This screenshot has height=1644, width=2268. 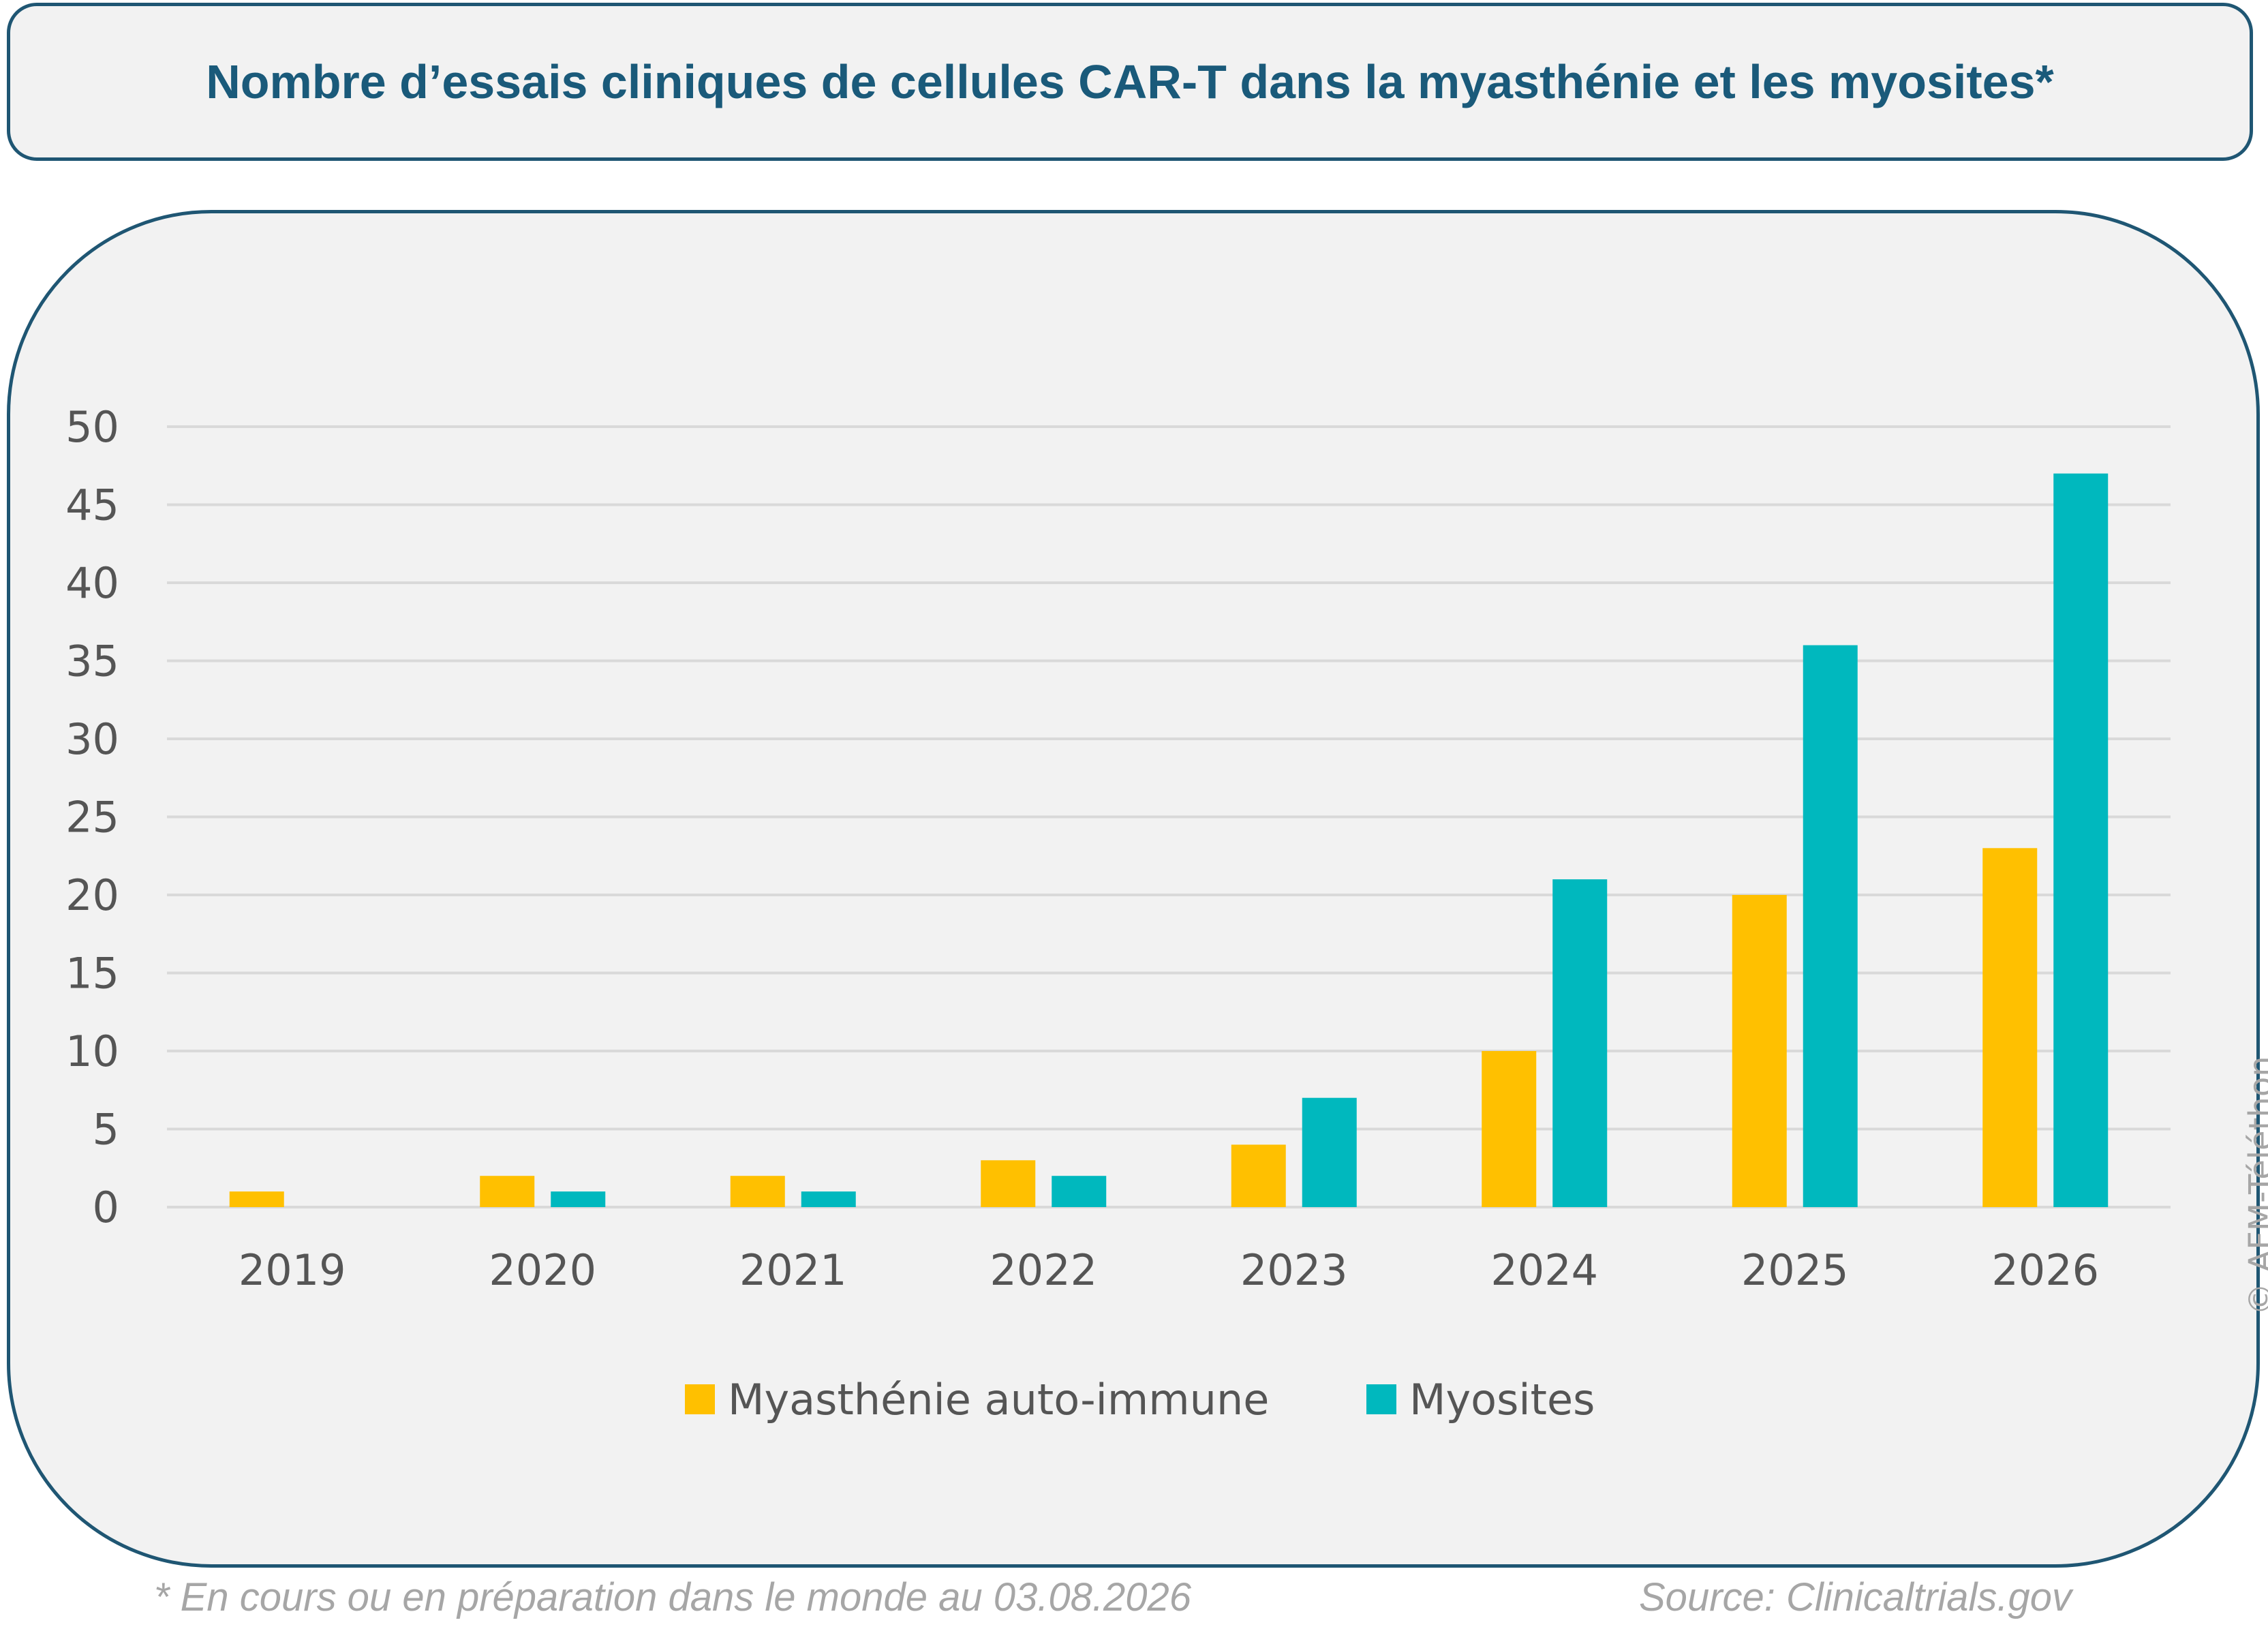 What do you see at coordinates (1509, 1129) in the screenshot?
I see `bar-myasthenie-2024` at bounding box center [1509, 1129].